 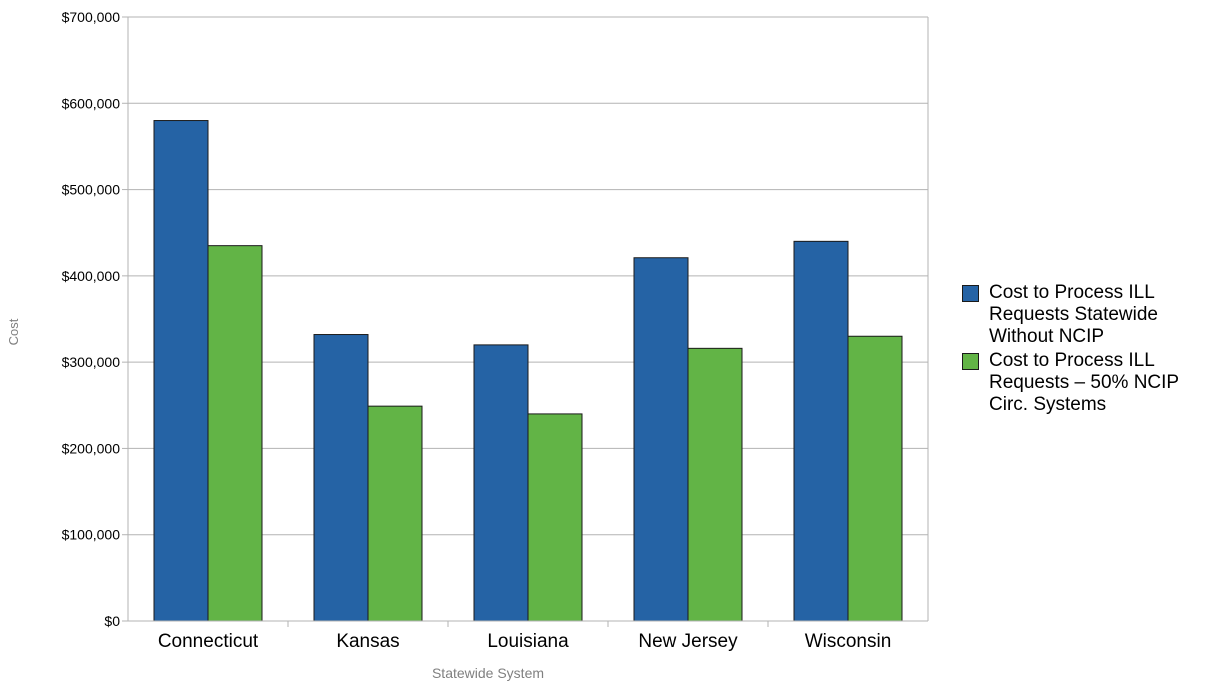 I want to click on legend-swatch-50-ncip, so click(x=970, y=361).